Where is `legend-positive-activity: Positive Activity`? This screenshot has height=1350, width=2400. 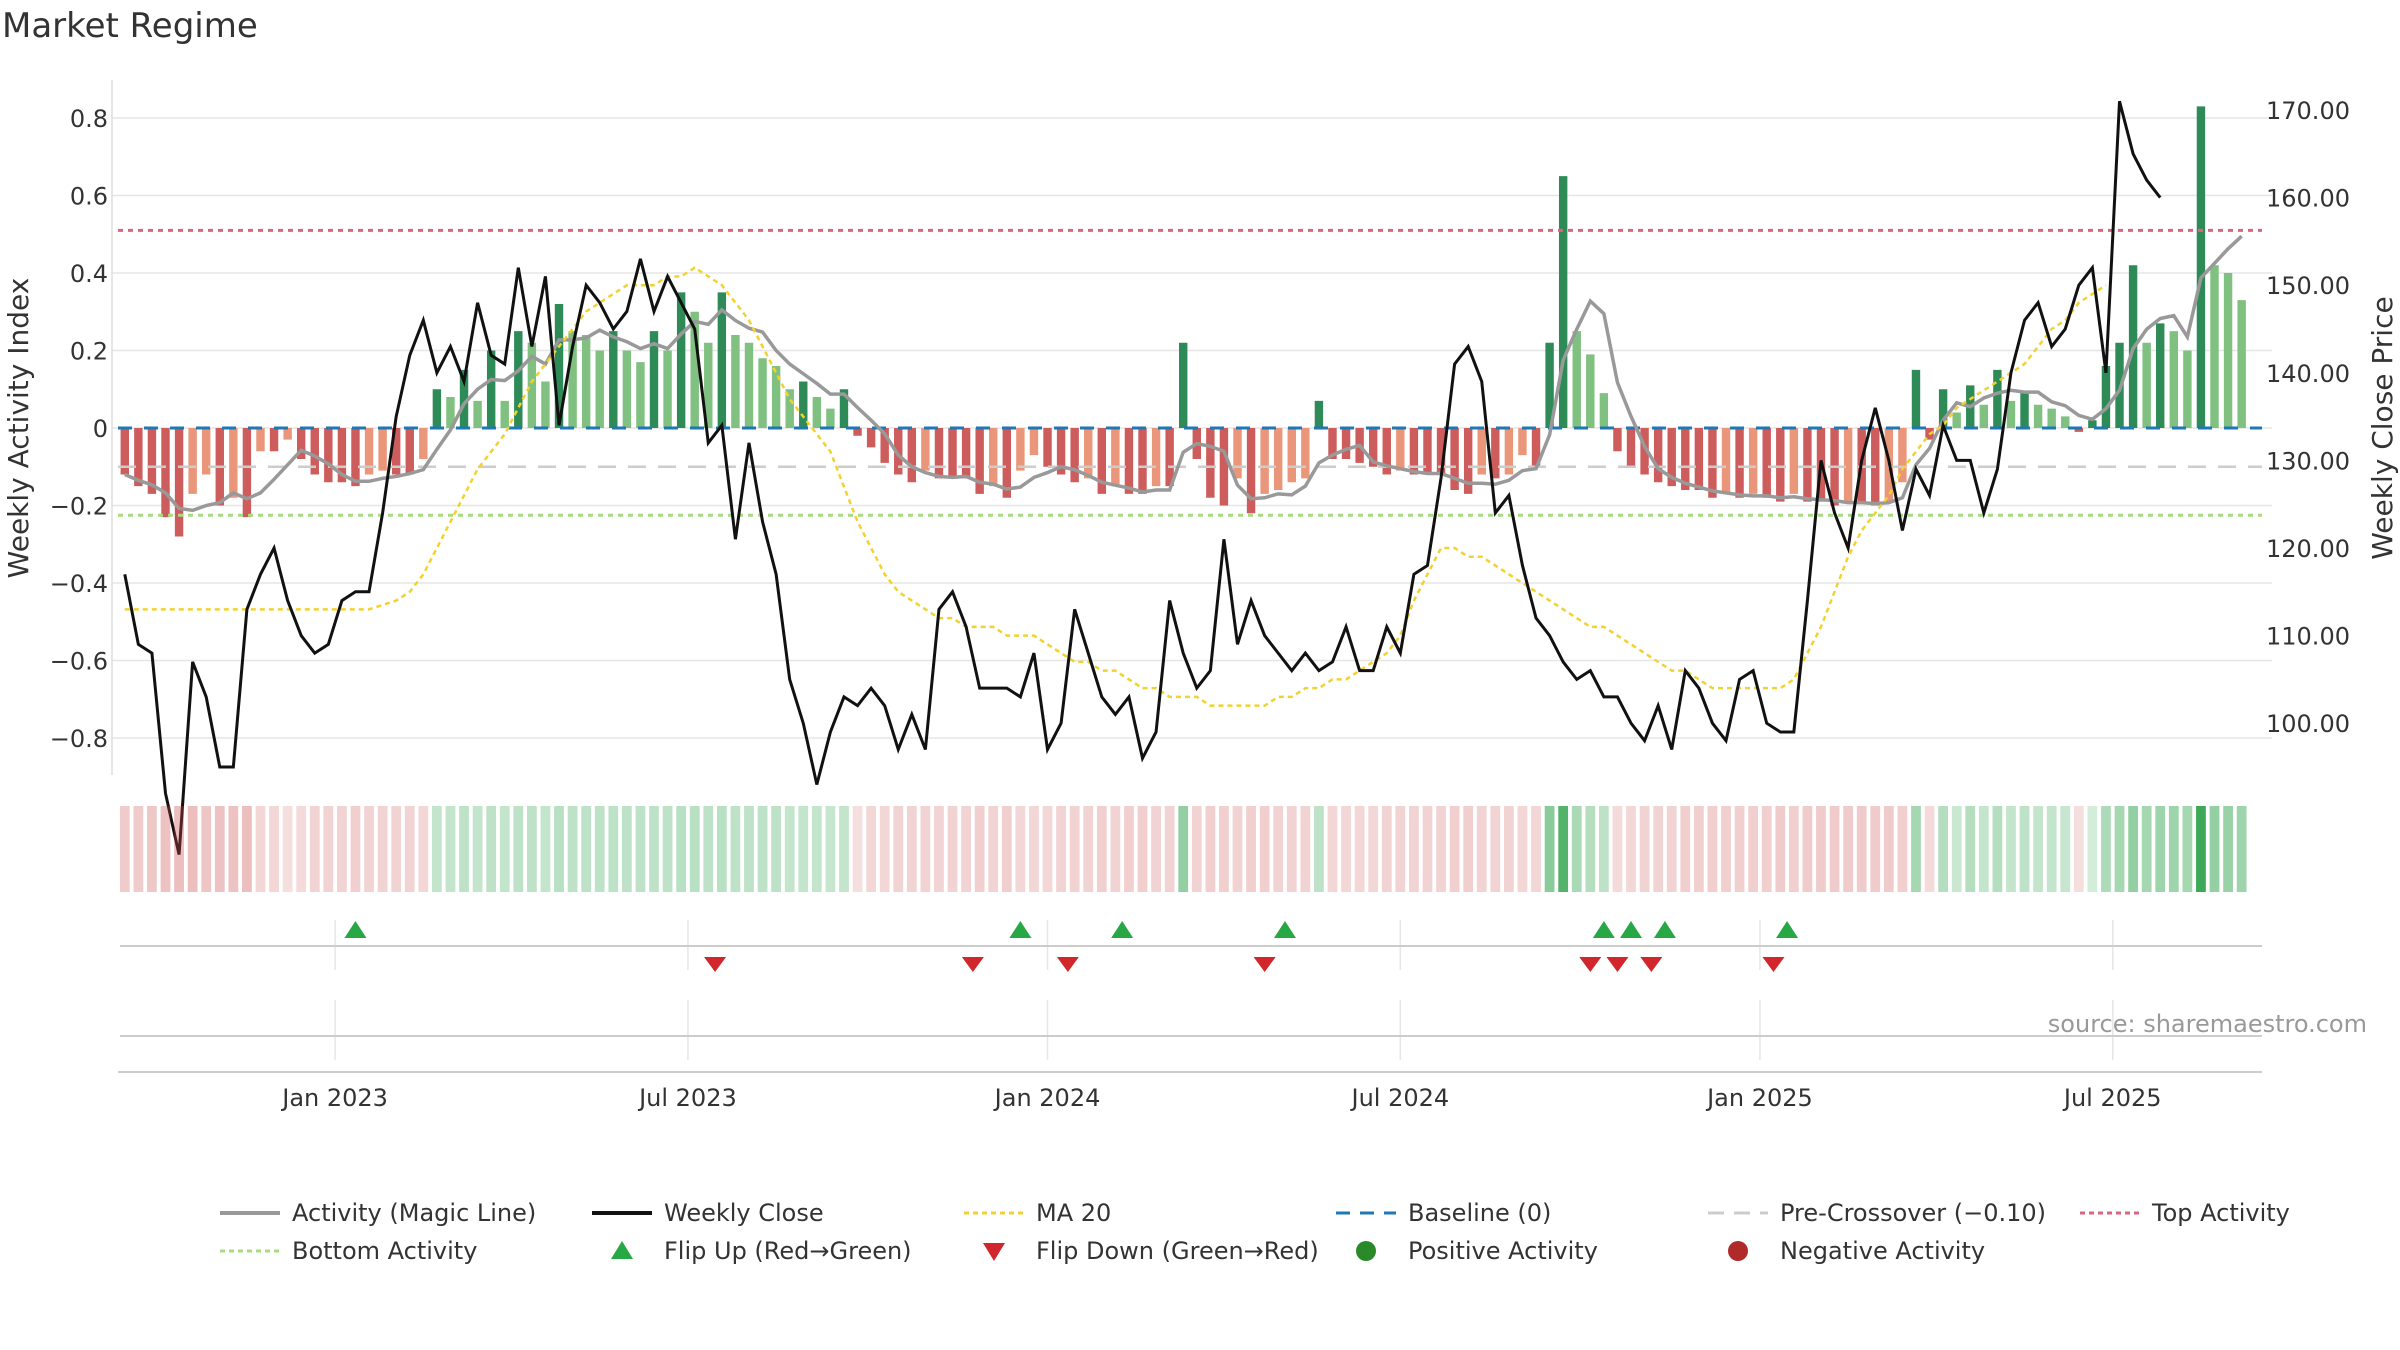
legend-positive-activity: Positive Activity is located at coordinates (1467, 1251).